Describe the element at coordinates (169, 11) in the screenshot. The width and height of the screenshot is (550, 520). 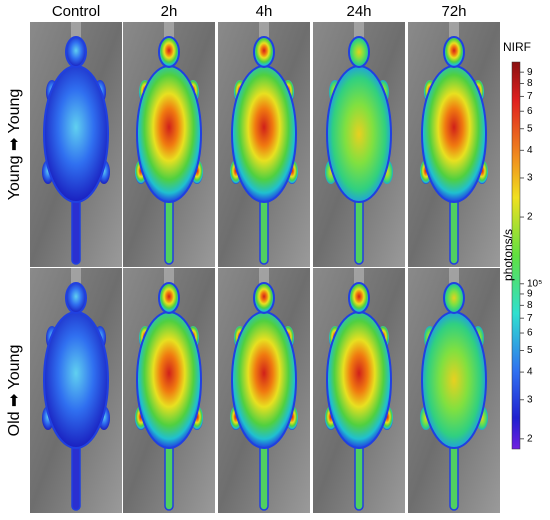
I see `column-label: 2h` at that location.